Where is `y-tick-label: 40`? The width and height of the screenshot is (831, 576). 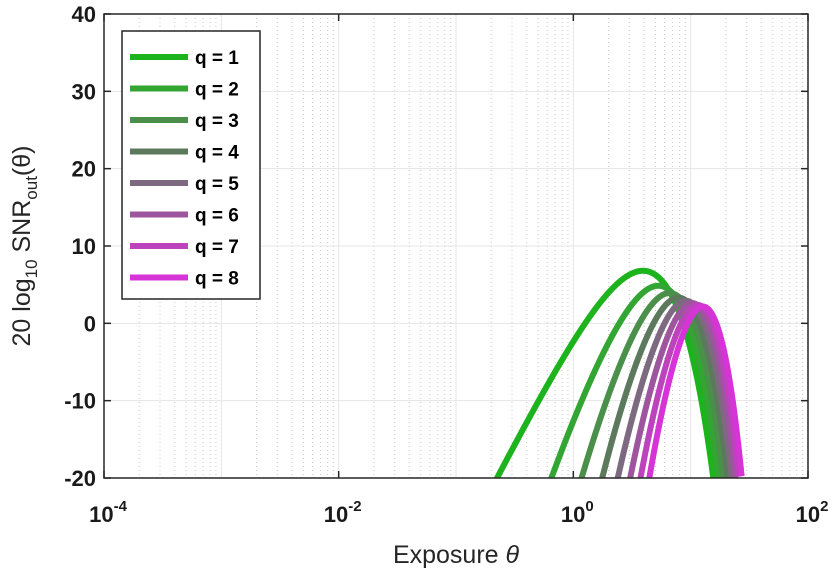 y-tick-label: 40 is located at coordinates (84, 14).